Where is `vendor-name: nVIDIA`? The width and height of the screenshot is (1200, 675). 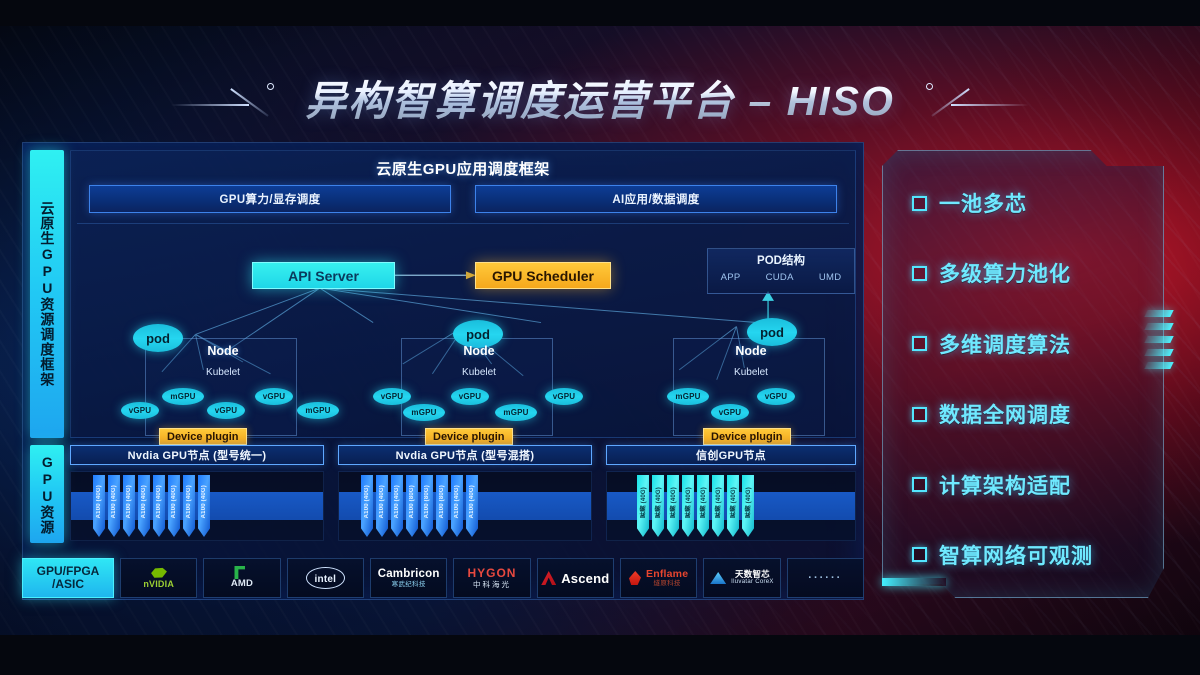 vendor-name: nVIDIA is located at coordinates (159, 584).